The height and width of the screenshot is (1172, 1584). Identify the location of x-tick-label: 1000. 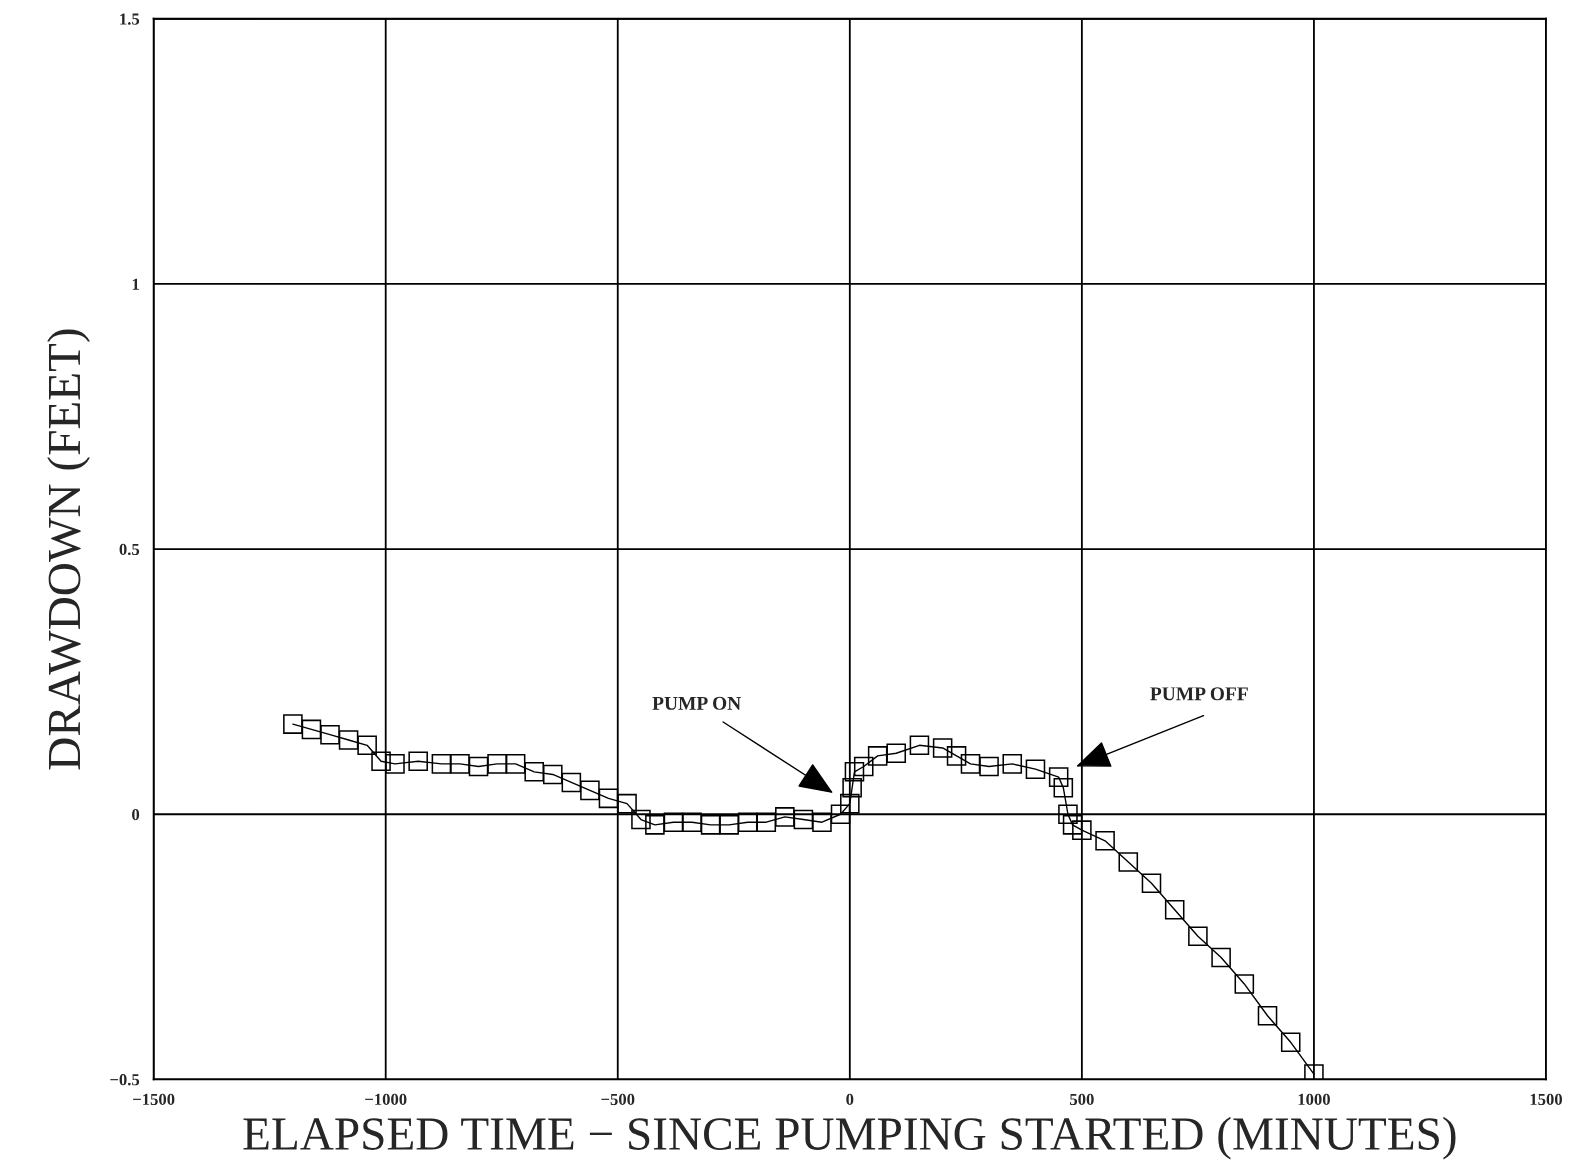
(1314, 1099).